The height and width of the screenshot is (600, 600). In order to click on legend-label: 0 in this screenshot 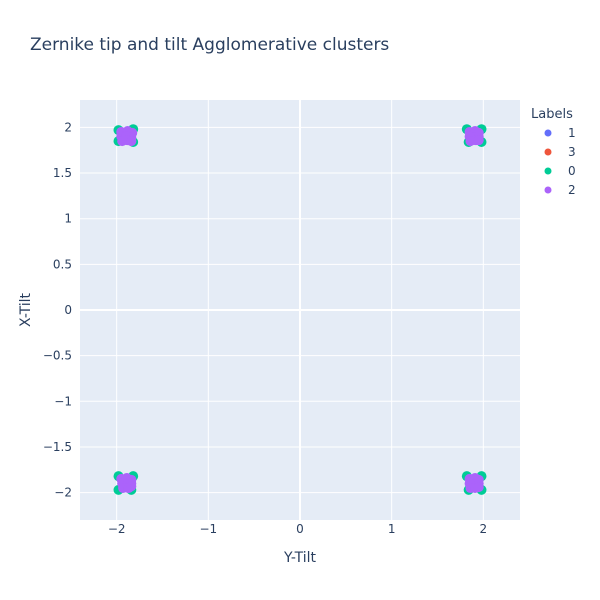, I will do `click(572, 171)`.